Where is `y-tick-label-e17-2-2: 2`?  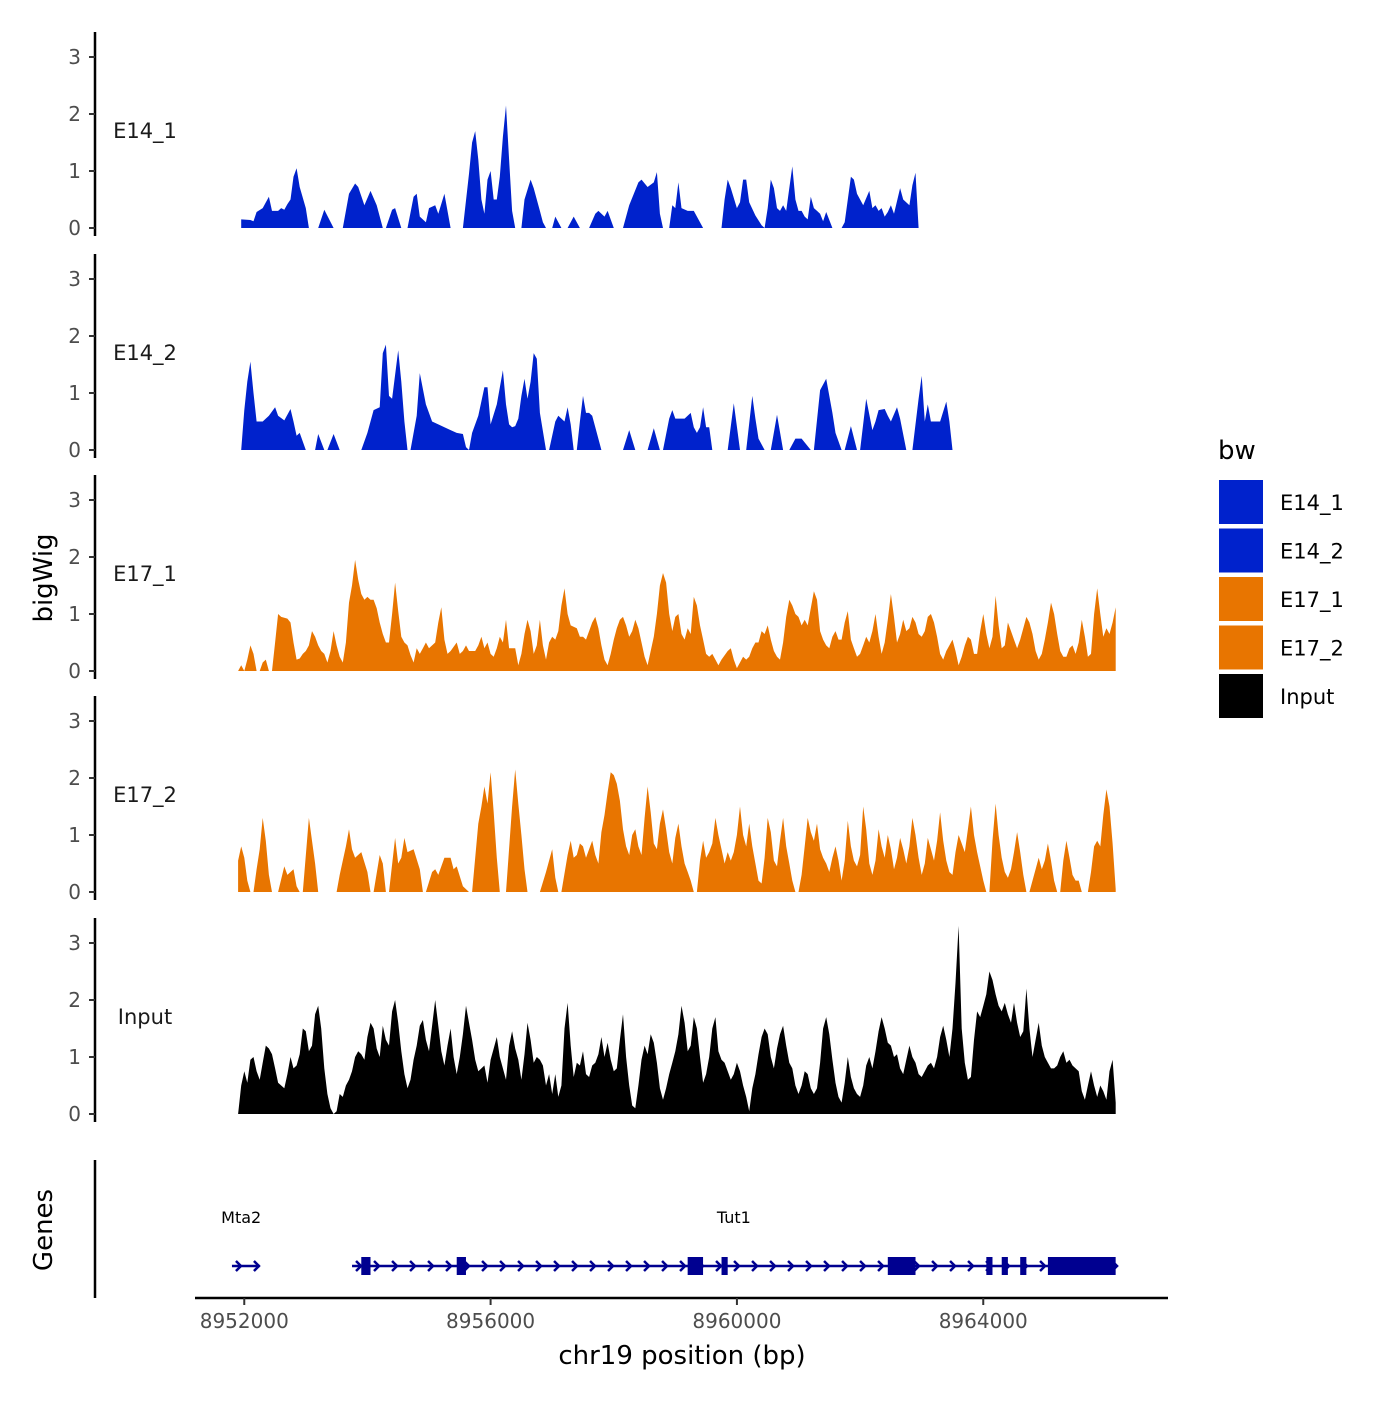 y-tick-label-e17-2-2: 2 is located at coordinates (74, 778).